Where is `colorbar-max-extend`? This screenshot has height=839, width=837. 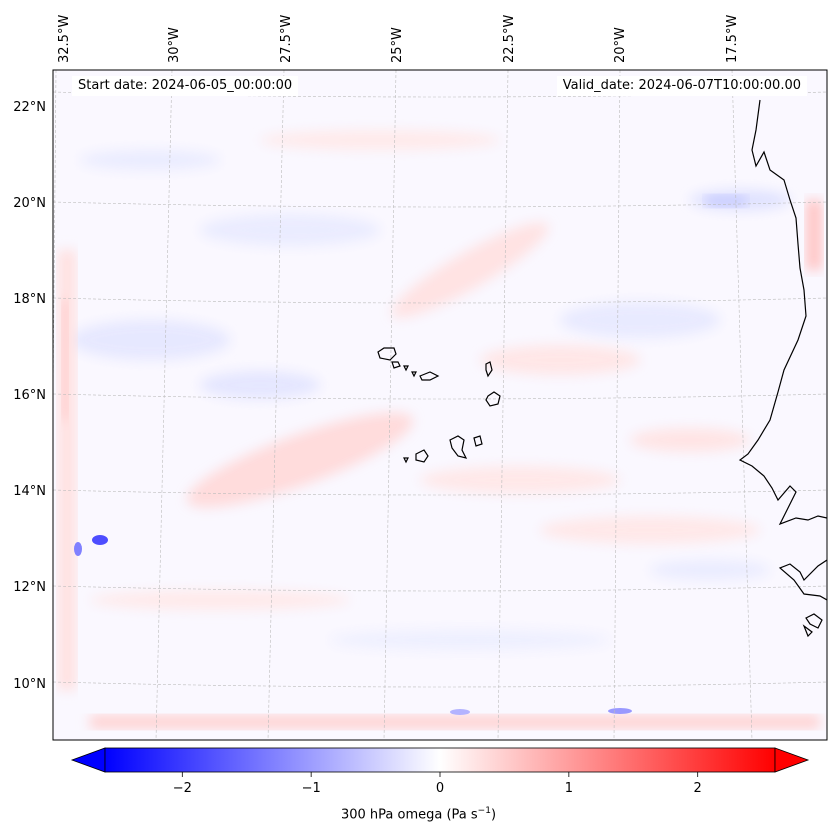 colorbar-max-extend is located at coordinates (792, 760).